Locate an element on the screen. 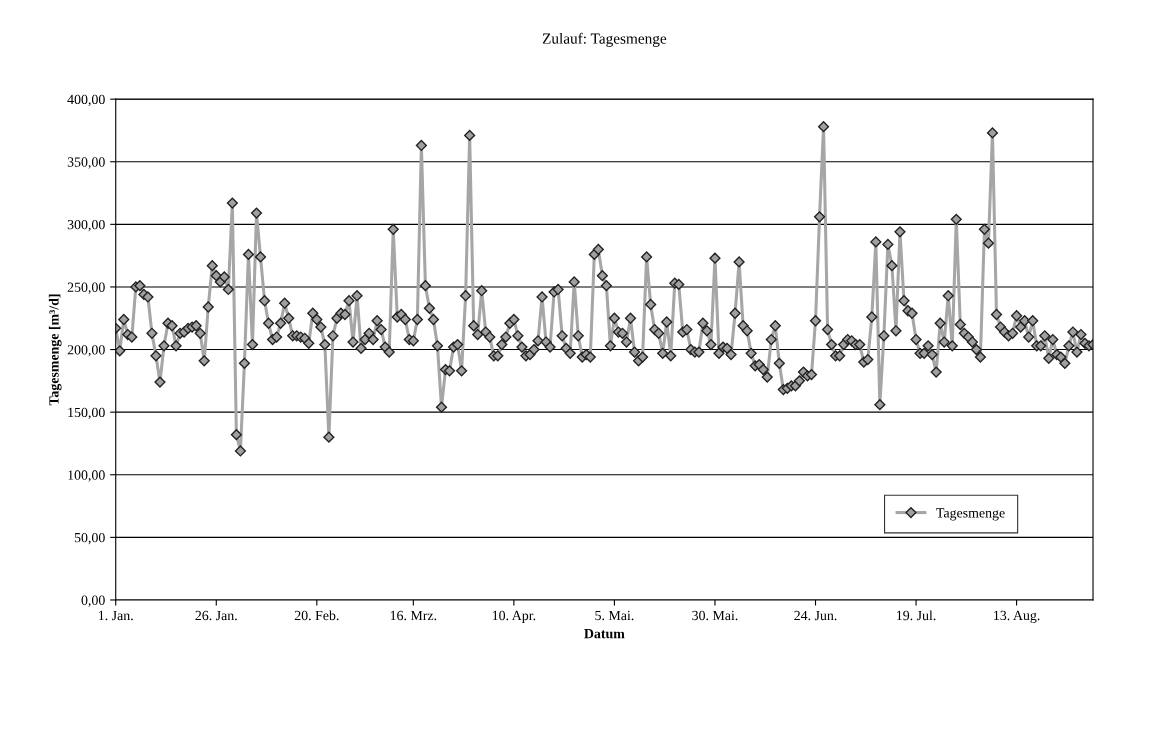 This screenshot has height=729, width=1169. y-tick-label: 100,00 is located at coordinates (86, 476).